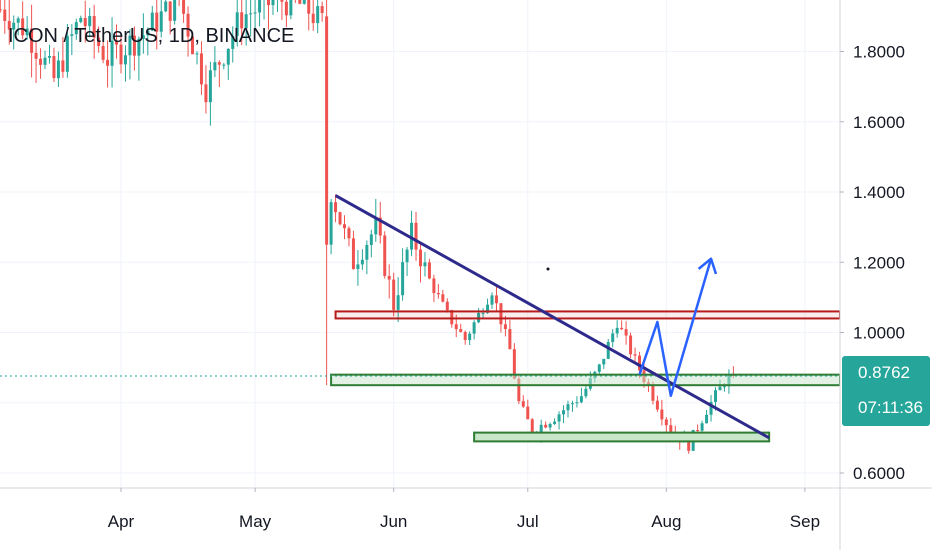 This screenshot has width=932, height=550. What do you see at coordinates (886, 275) in the screenshot?
I see `price-axis-bg` at bounding box center [886, 275].